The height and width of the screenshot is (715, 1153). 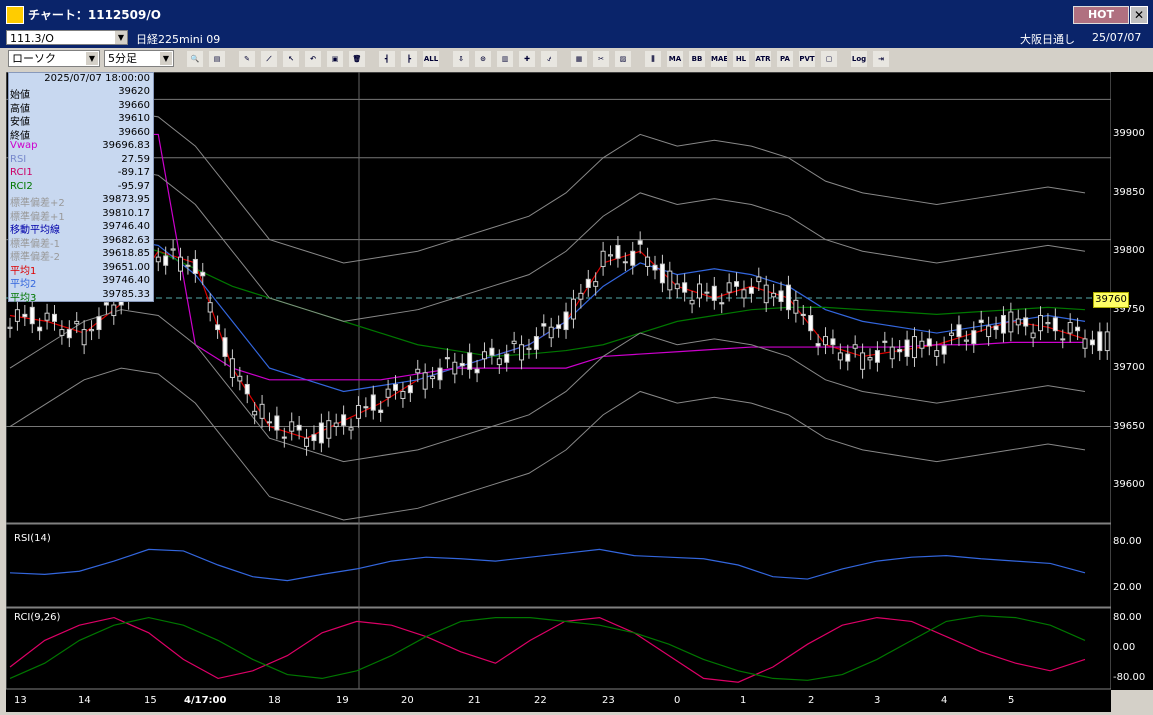 I want to click on time-tick-label: 13, so click(x=20, y=700).